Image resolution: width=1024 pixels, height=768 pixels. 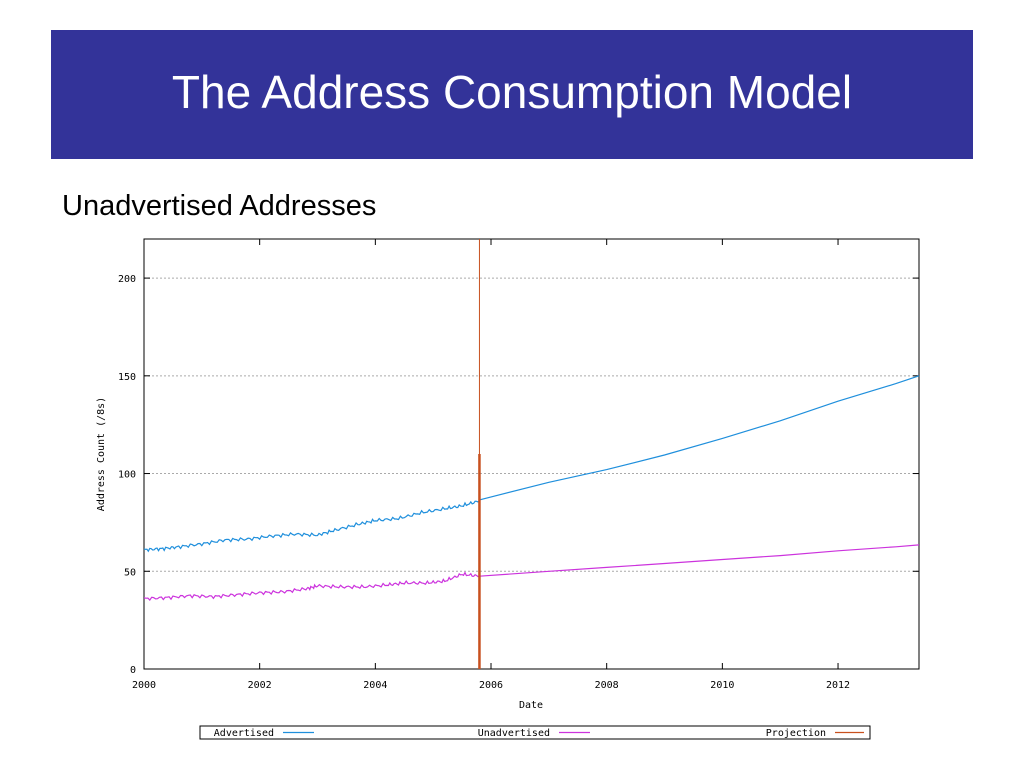 I want to click on y-tick-label: 150, so click(x=127, y=377).